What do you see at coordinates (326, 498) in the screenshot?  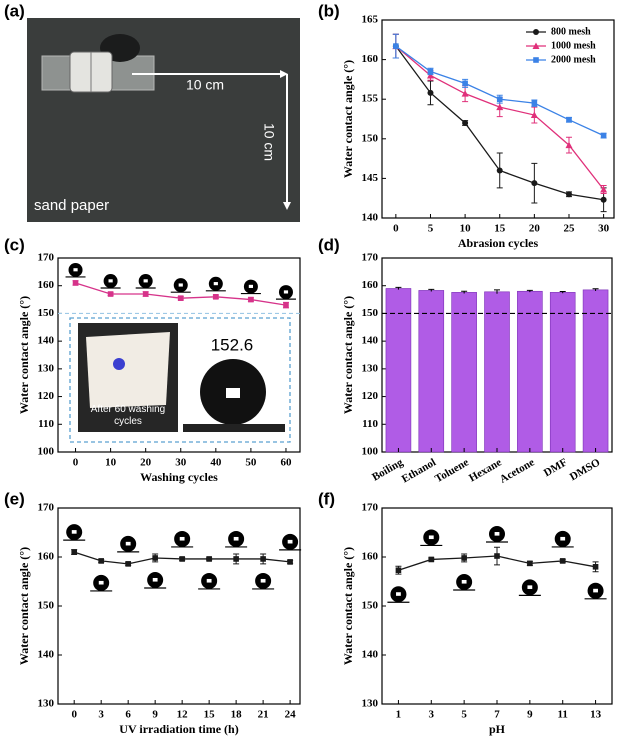 I see `panel-label: (f)` at bounding box center [326, 498].